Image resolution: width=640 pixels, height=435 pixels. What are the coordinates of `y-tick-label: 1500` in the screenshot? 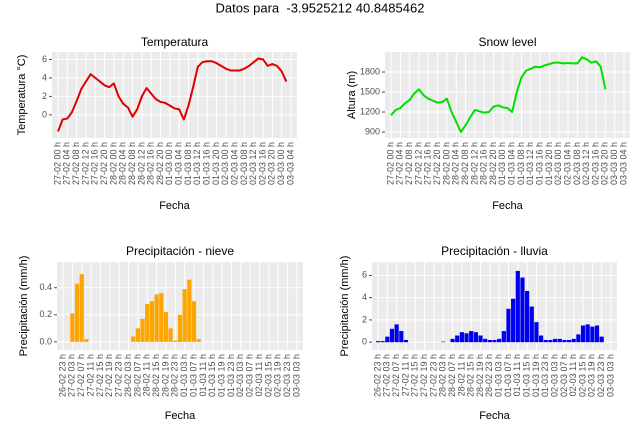 It's located at (370, 91).